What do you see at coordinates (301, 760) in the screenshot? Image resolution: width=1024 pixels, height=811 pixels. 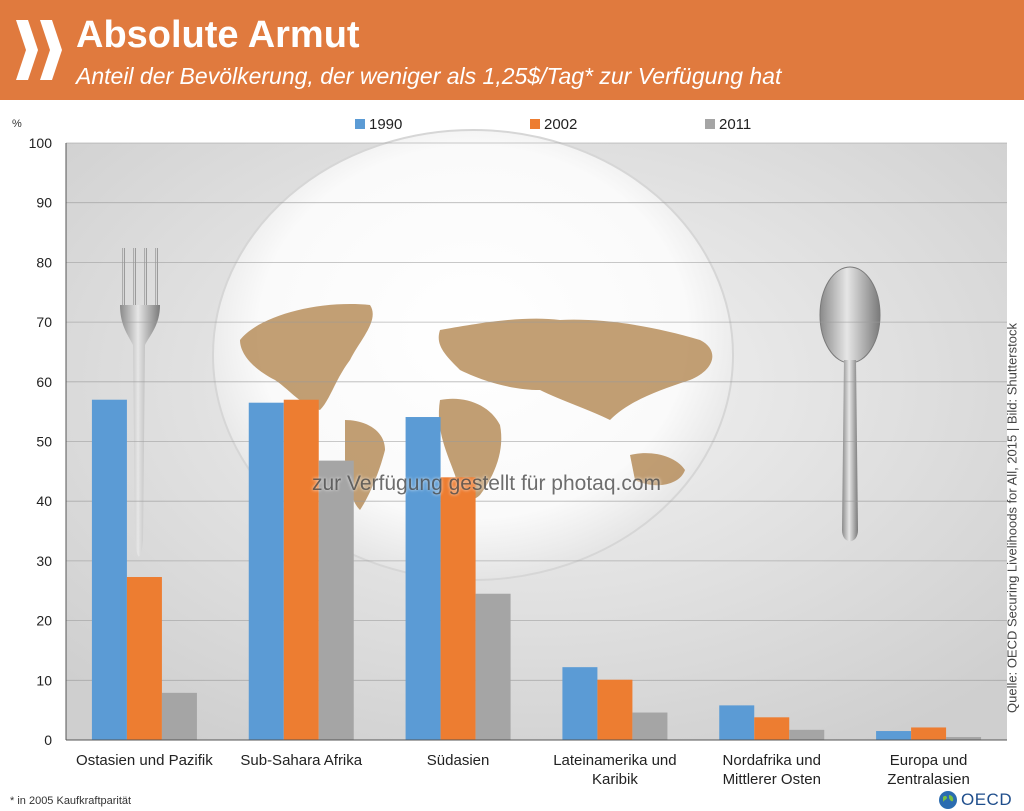 I see `x-category-label: Sub-Sahara Afrika` at bounding box center [301, 760].